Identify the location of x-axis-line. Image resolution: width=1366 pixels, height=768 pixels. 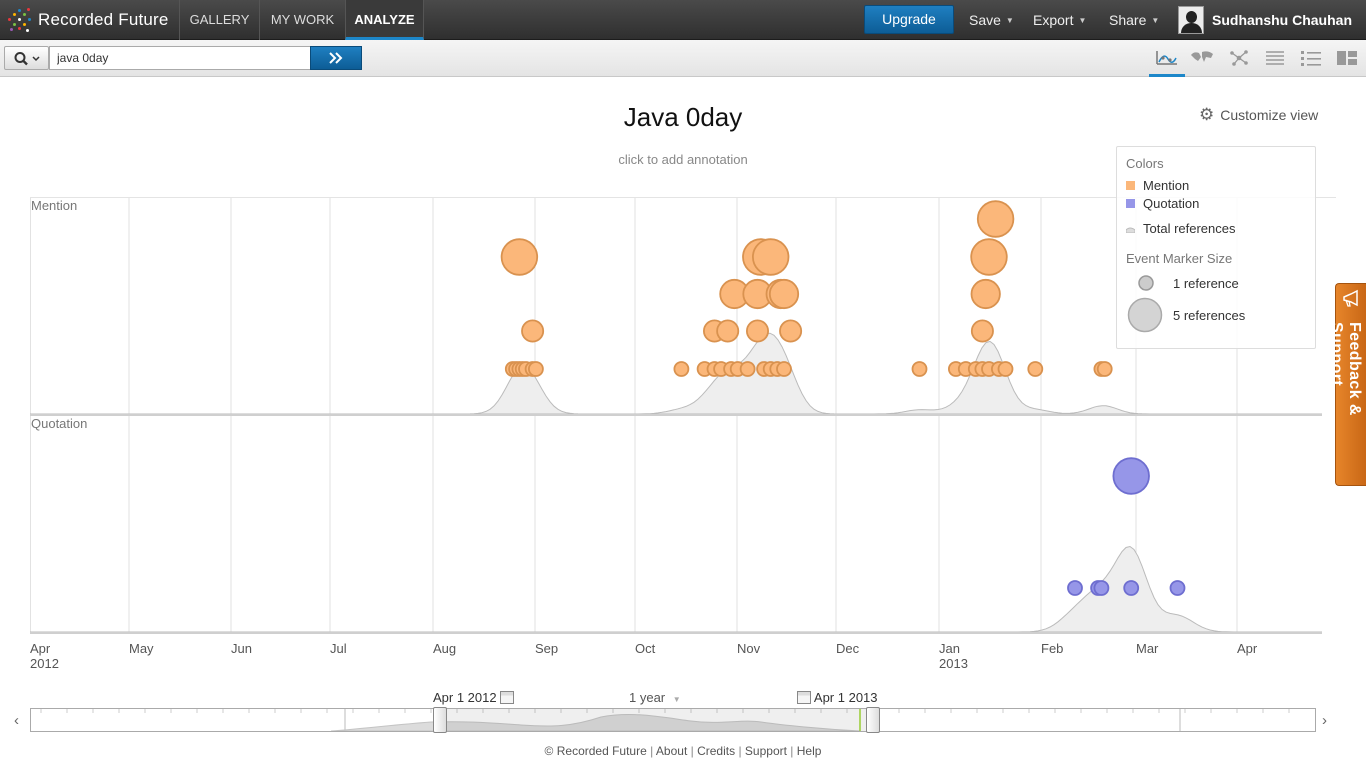
(676, 633).